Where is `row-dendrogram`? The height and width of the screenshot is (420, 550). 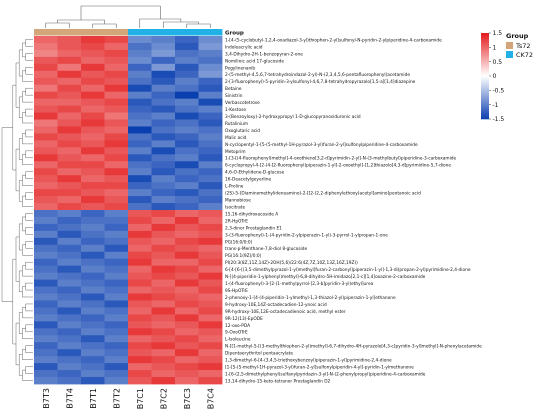 row-dendrogram is located at coordinates (17, 210).